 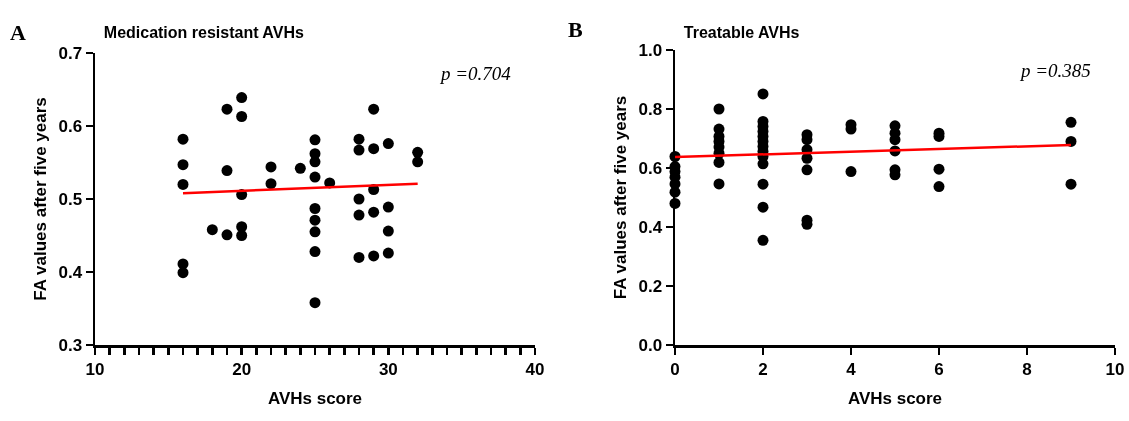 What do you see at coordinates (1055, 70) in the screenshot?
I see `annotation: p =0.385` at bounding box center [1055, 70].